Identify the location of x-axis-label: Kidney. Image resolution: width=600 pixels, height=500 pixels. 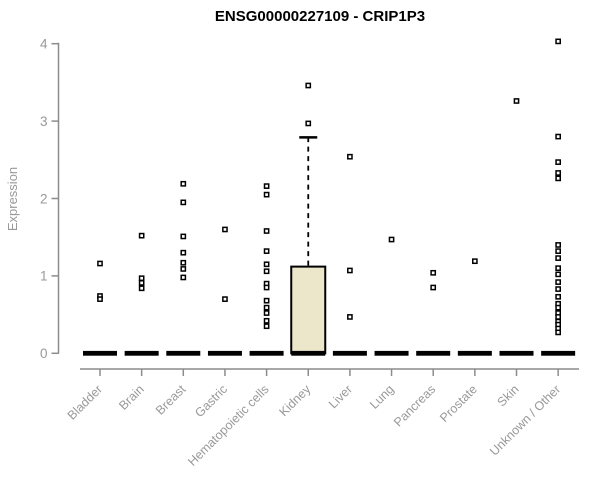
(294, 400).